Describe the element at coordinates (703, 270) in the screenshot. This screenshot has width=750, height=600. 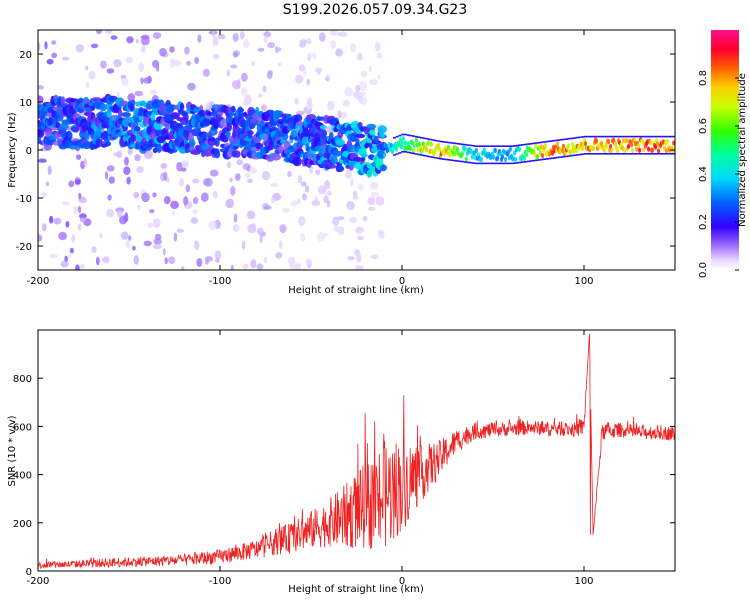
I see `colorbar-tick-label: 0.0` at that location.